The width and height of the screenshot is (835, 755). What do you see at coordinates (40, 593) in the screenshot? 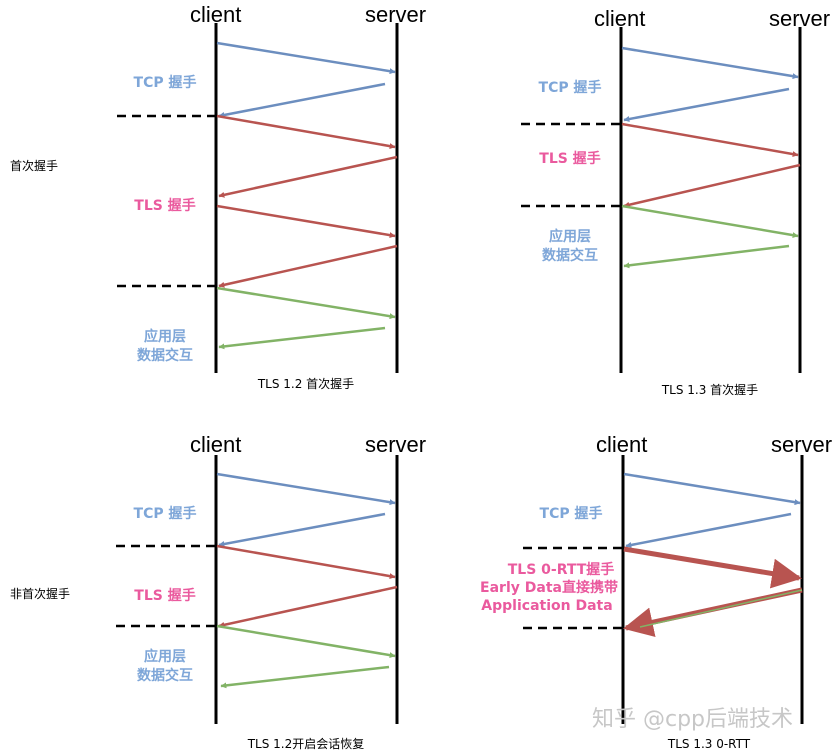
I see `side-label-resume-handshake: 非首次握手` at bounding box center [40, 593].